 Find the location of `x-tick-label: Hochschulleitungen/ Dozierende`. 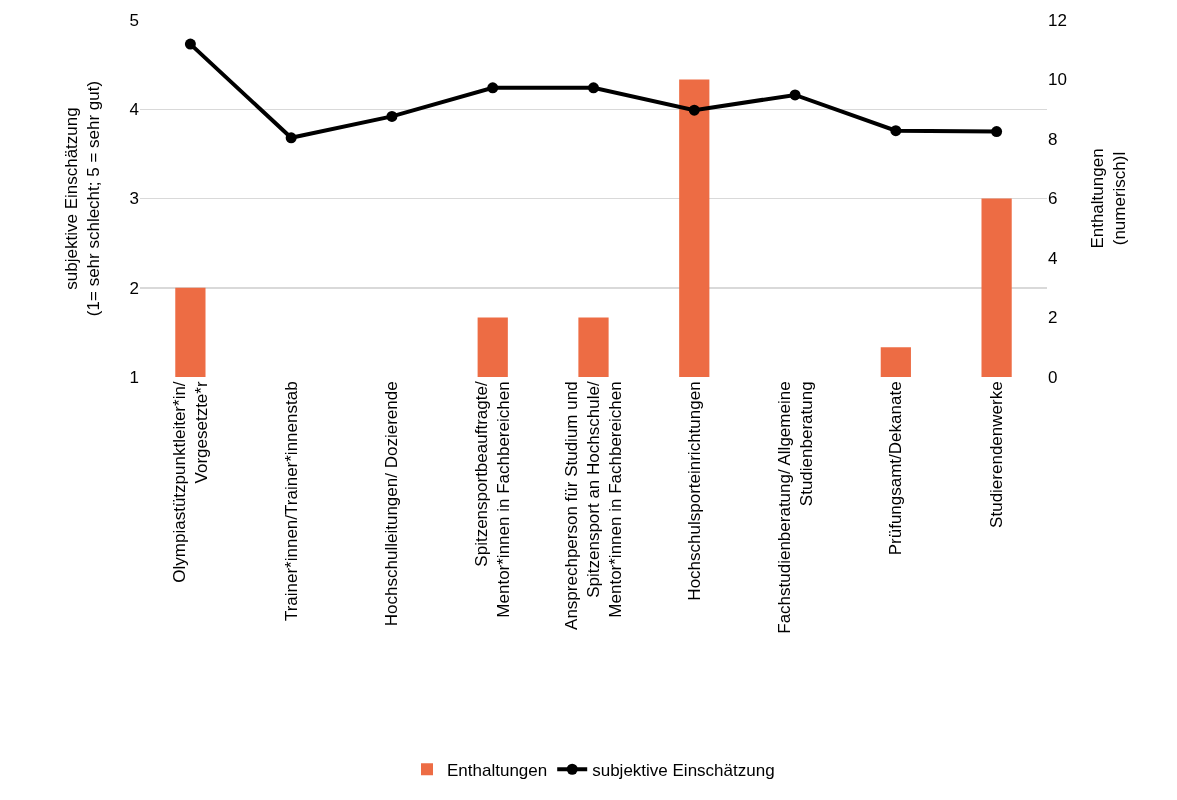

x-tick-label: Hochschulleitungen/ Dozierende is located at coordinates (392, 504).